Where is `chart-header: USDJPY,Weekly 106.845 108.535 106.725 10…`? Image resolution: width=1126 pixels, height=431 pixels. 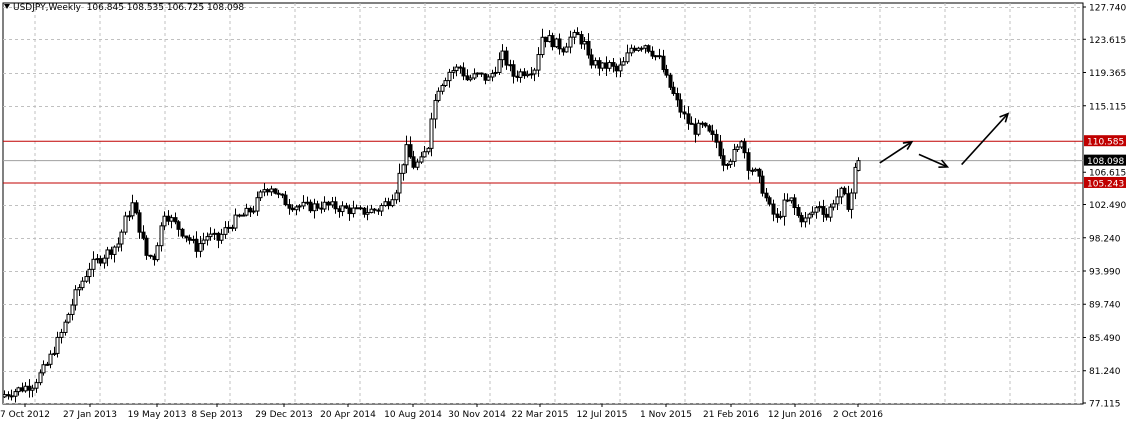
chart-header: USDJPY,Weekly 106.845 108.535 106.725 10… is located at coordinates (124, 8).